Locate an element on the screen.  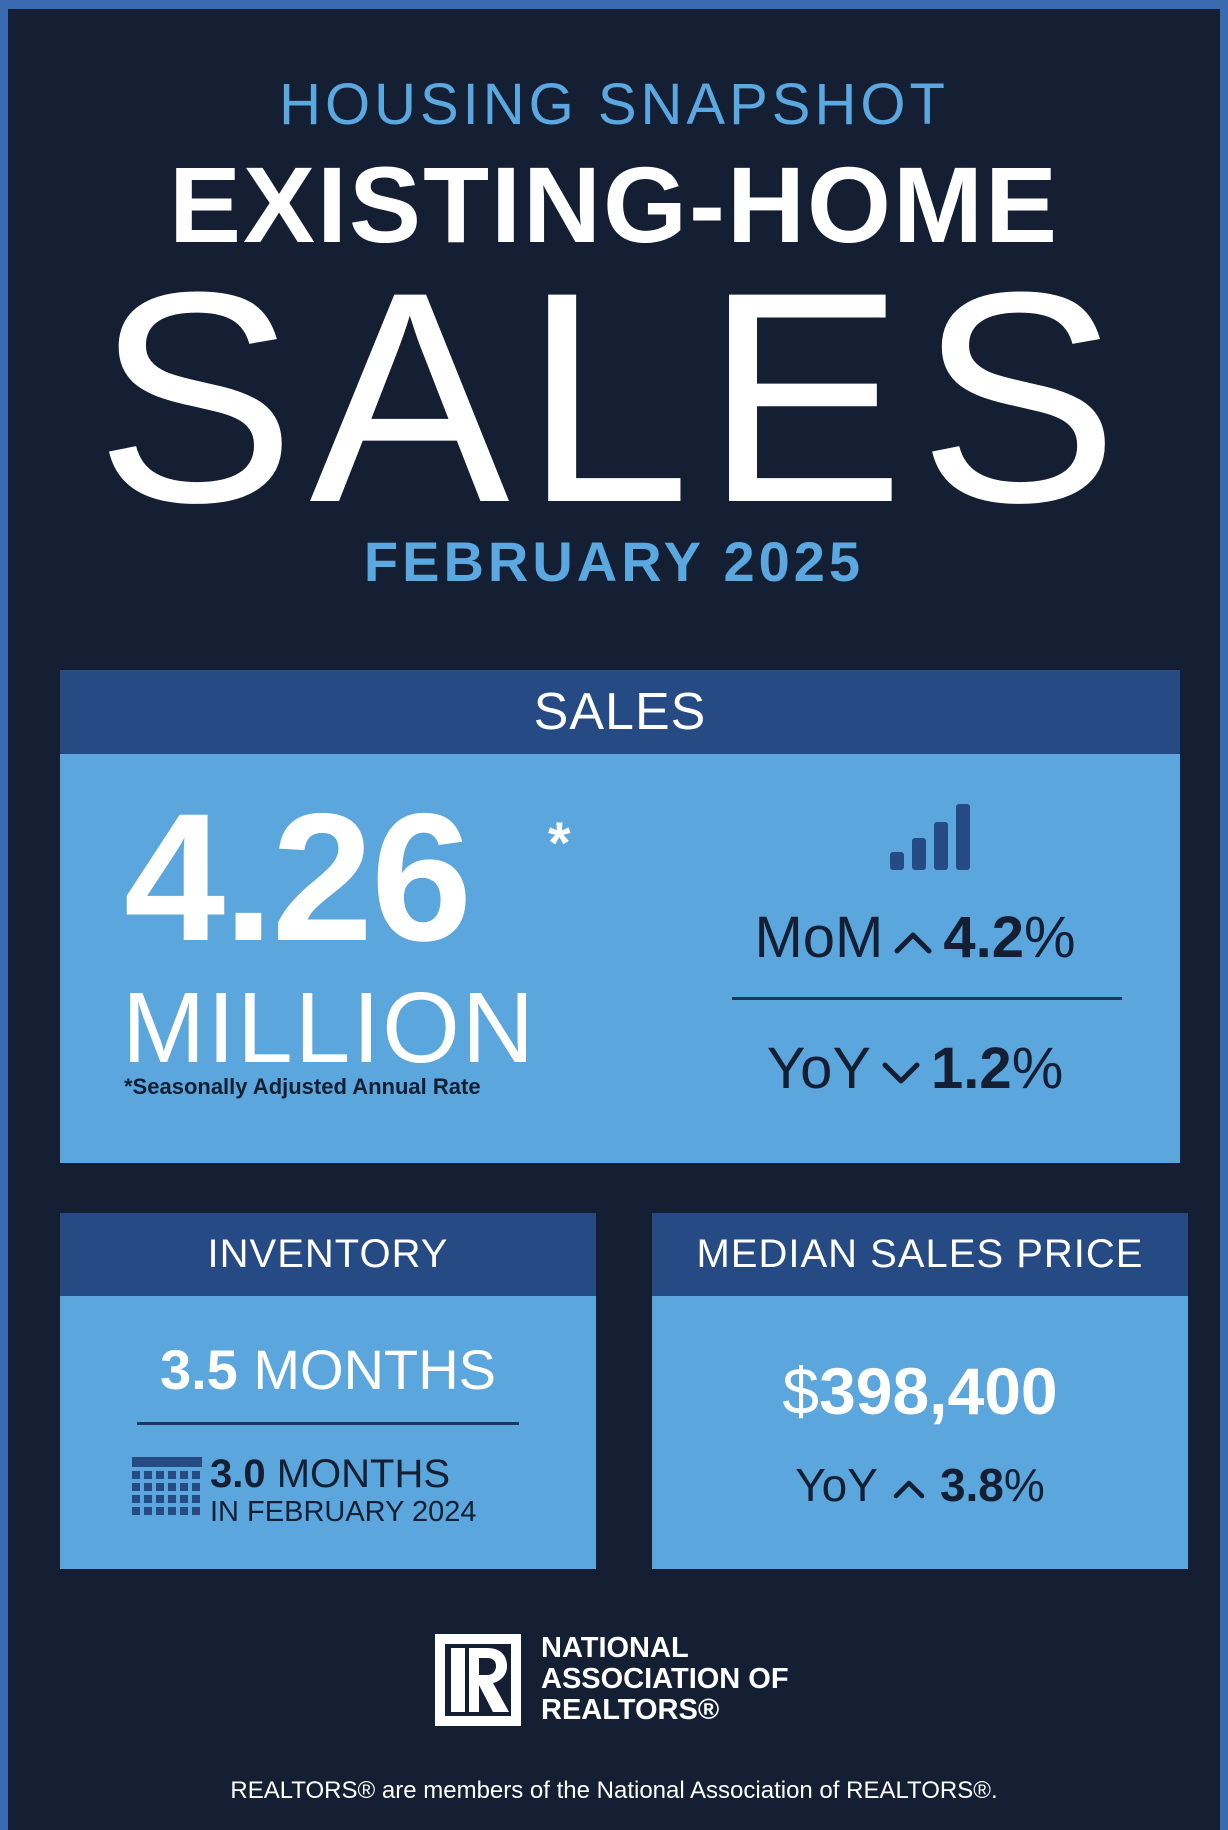
kicker-title: HOUSING SNAPSHOT is located at coordinates (614, 104).